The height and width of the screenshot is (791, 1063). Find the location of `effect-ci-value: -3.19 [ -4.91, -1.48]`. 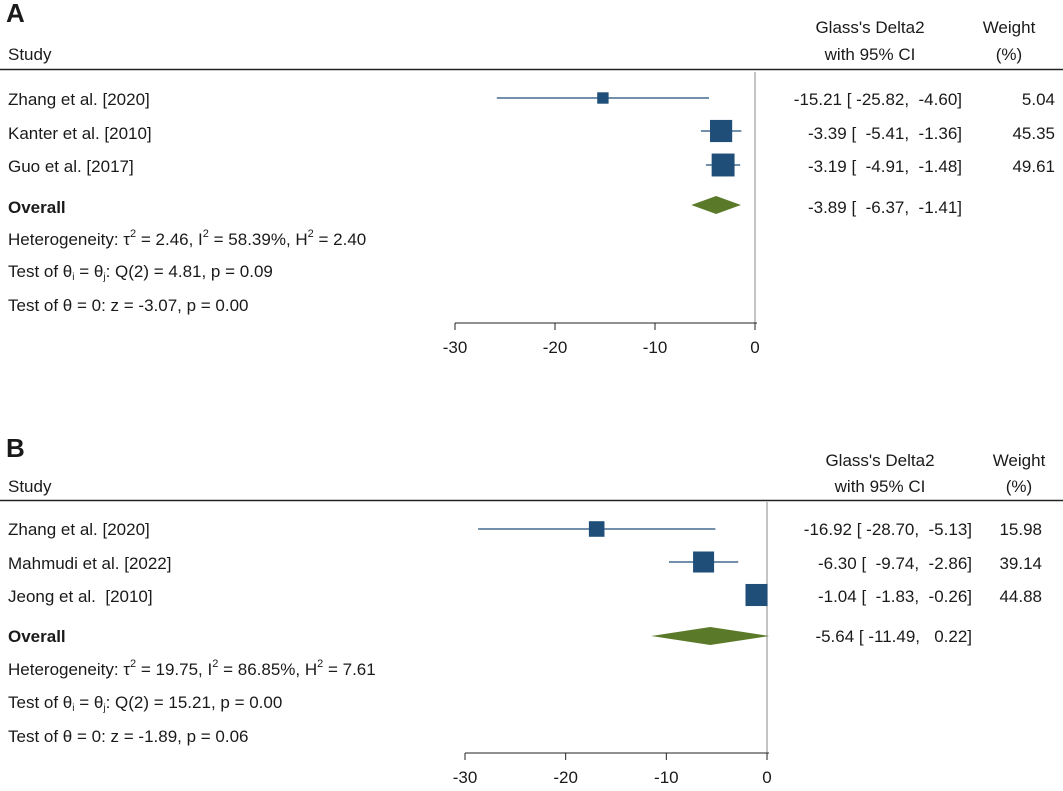

effect-ci-value: -3.19 [ -4.91, -1.48] is located at coordinates (885, 166).